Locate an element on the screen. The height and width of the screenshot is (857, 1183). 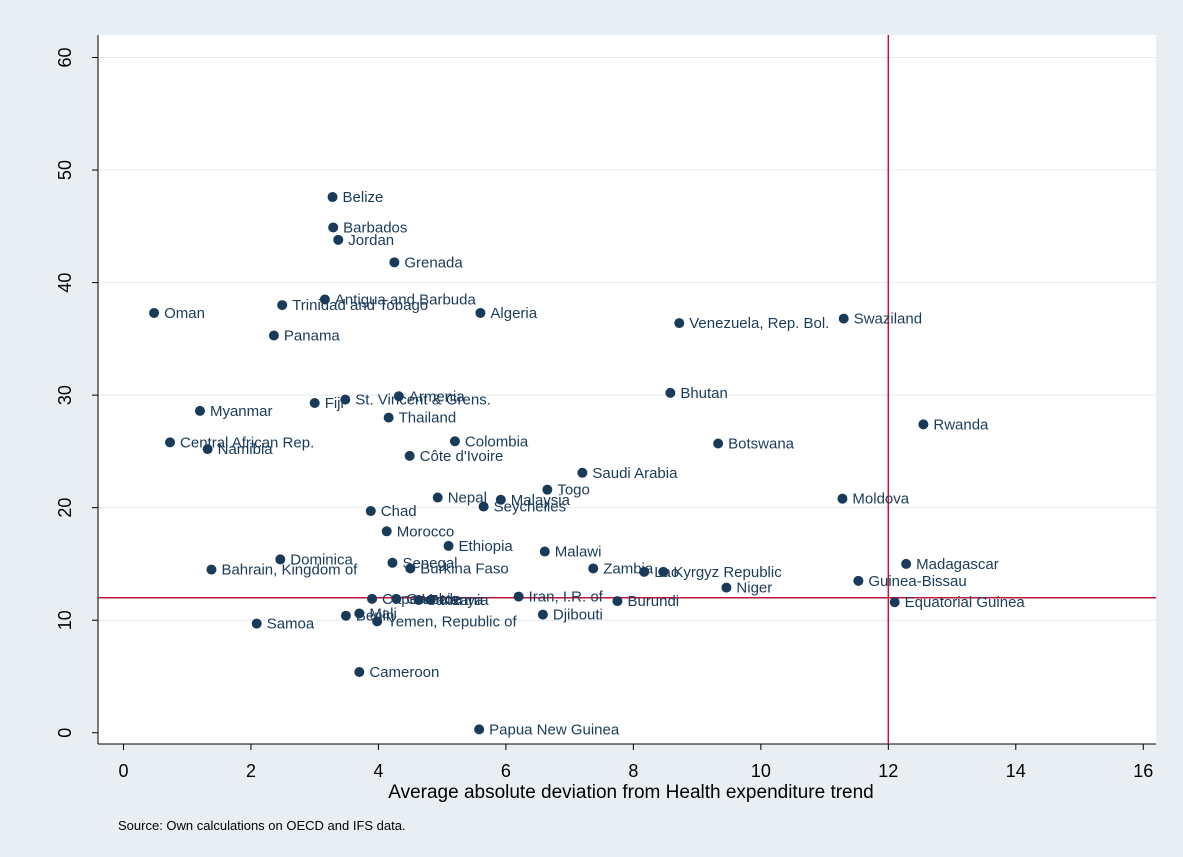
point-label: Myanmar is located at coordinates (241, 411).